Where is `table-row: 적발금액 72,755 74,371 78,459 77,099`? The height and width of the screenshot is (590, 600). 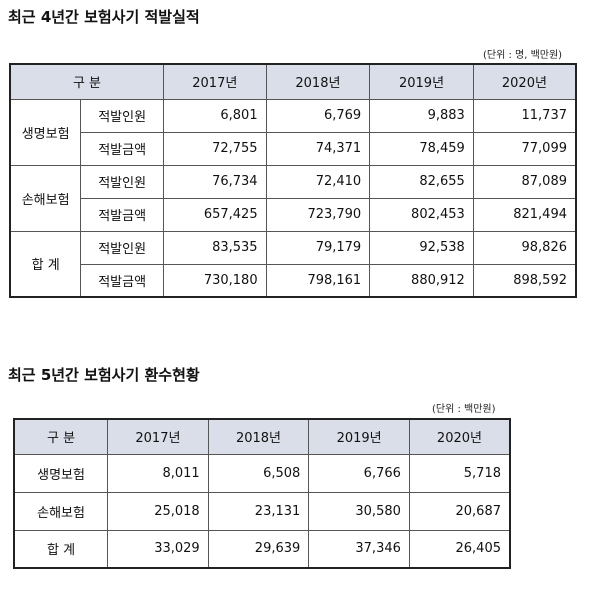 table-row: 적발금액 72,755 74,371 78,459 77,099 is located at coordinates (293, 148).